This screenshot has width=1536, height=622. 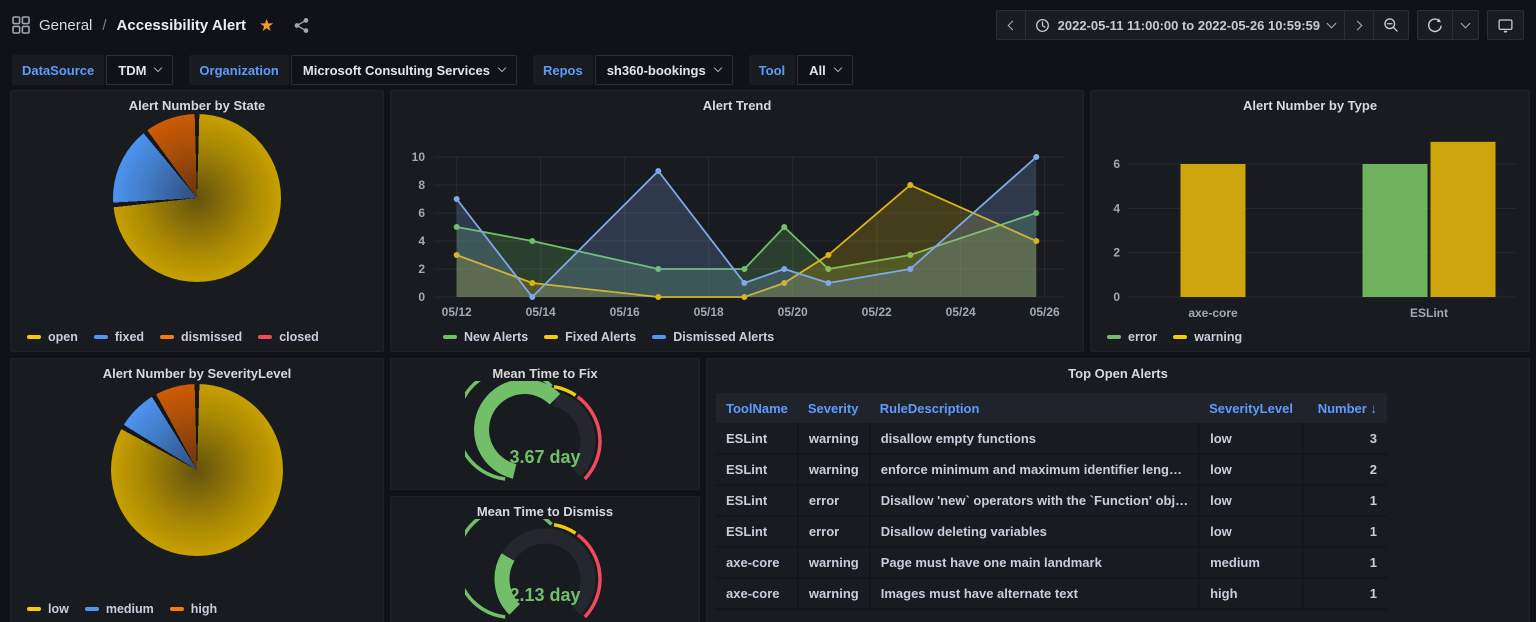 I want to click on svg-text: 05/26, so click(x=1045, y=312).